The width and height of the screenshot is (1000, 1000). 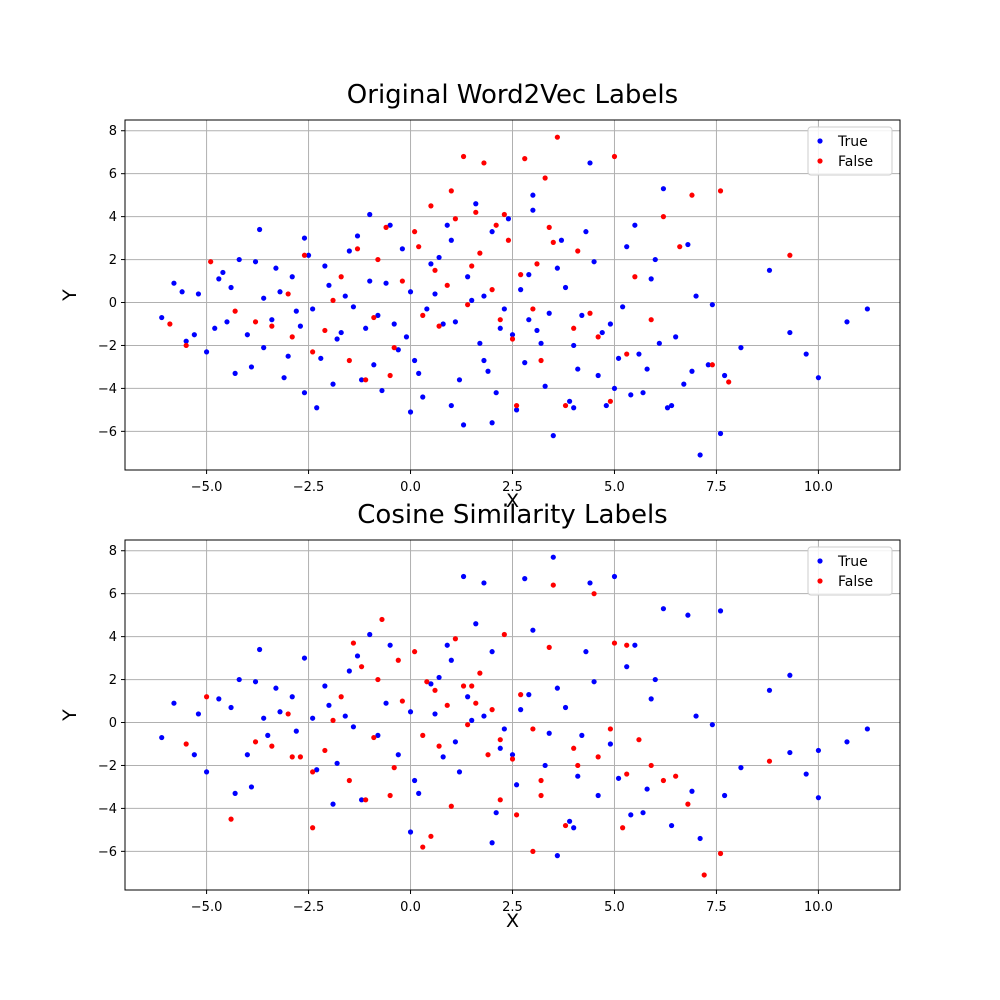 I want to click on y-axis-label: Y, so click(x=70, y=295).